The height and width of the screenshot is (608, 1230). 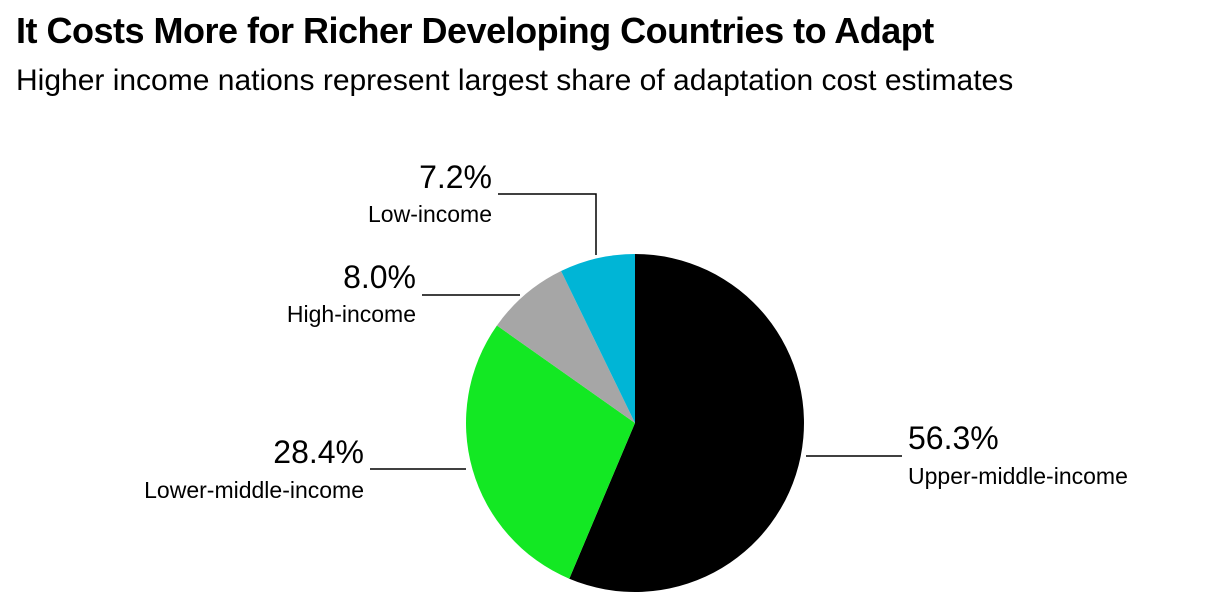 I want to click on category-label-low-income: Low-income, so click(x=430, y=214).